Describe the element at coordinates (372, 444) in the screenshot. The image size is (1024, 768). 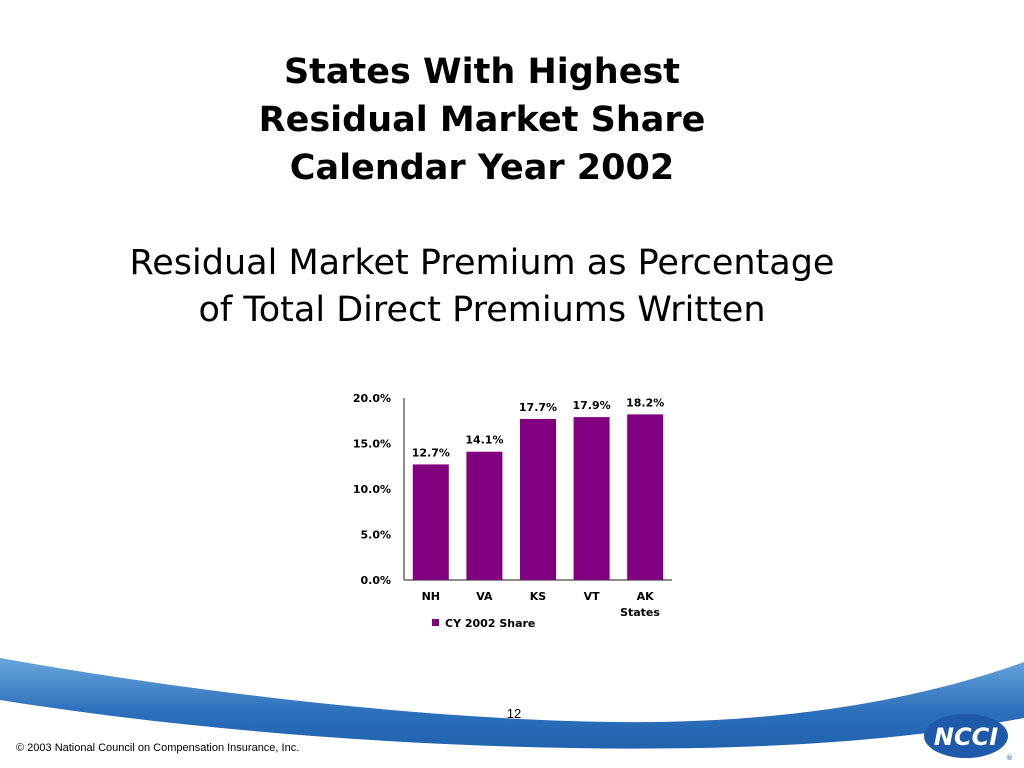
I see `y-tick-label: 15.0%` at that location.